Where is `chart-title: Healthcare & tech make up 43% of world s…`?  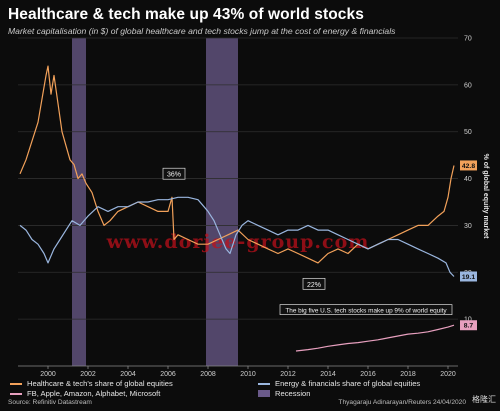
chart-title: Healthcare & tech make up 43% of world s… is located at coordinates (186, 14).